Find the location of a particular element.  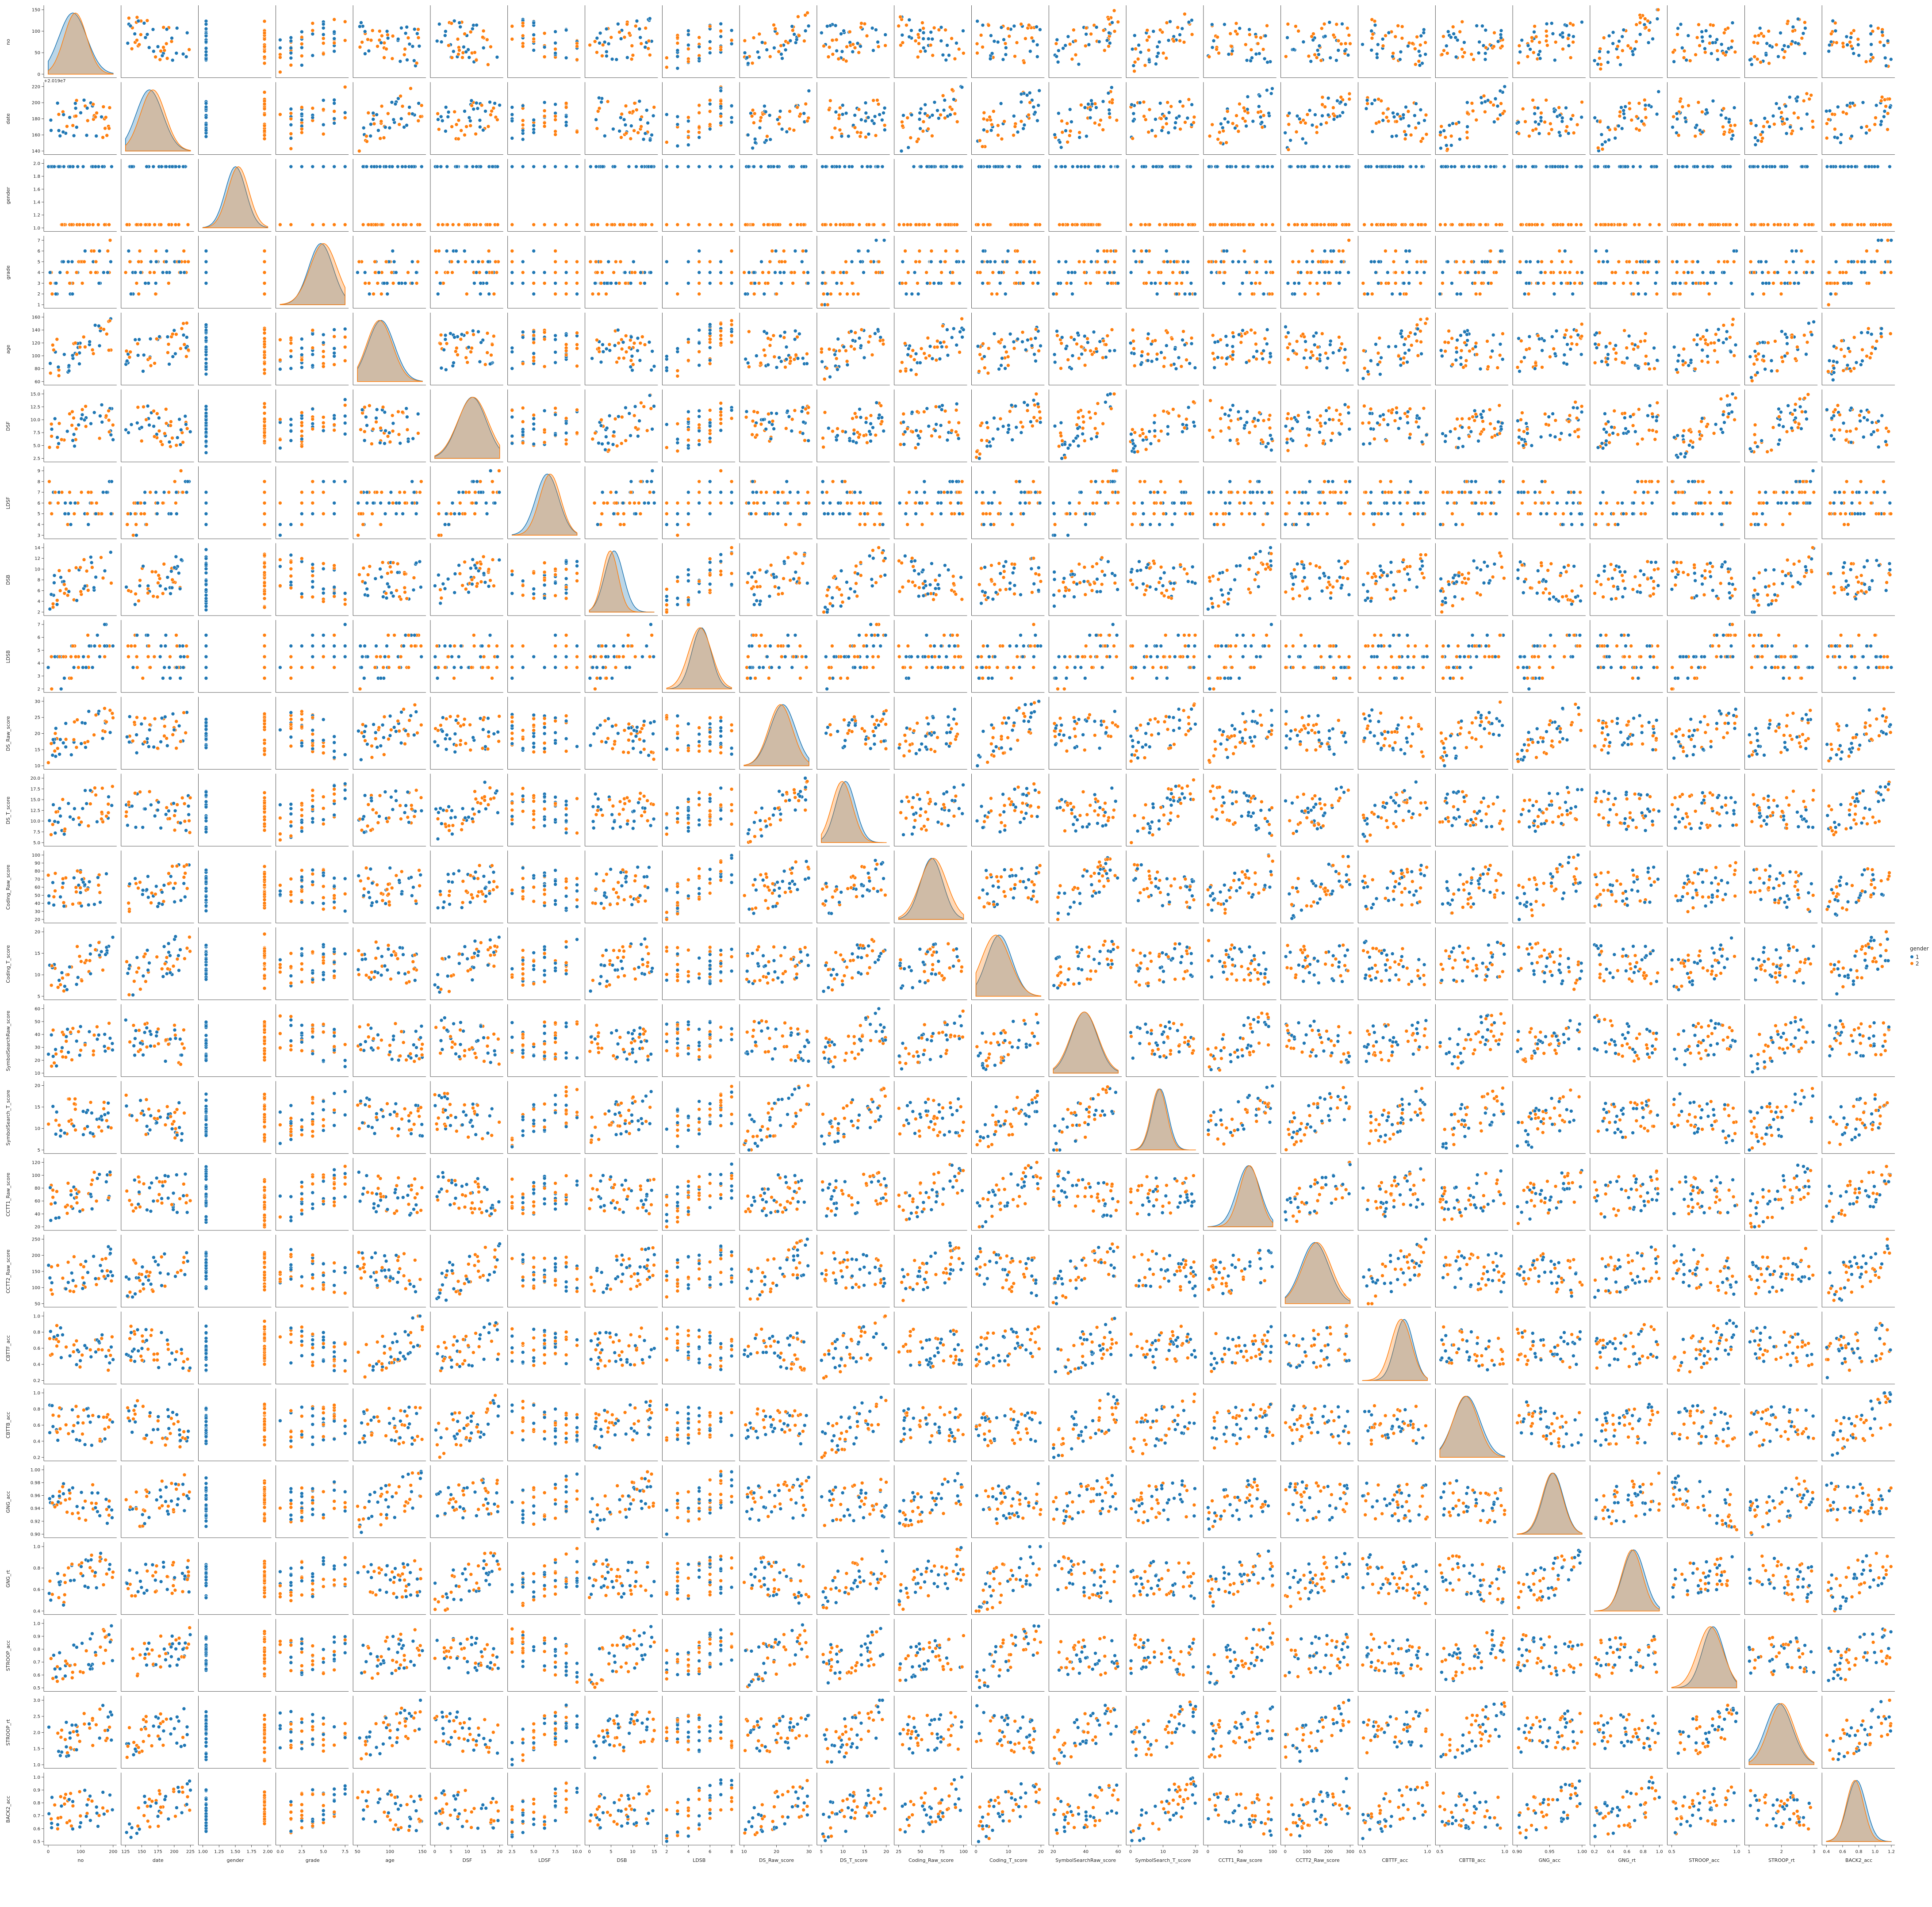

cell-no-vs-Coding_Raw_score is located at coordinates (930, 41).